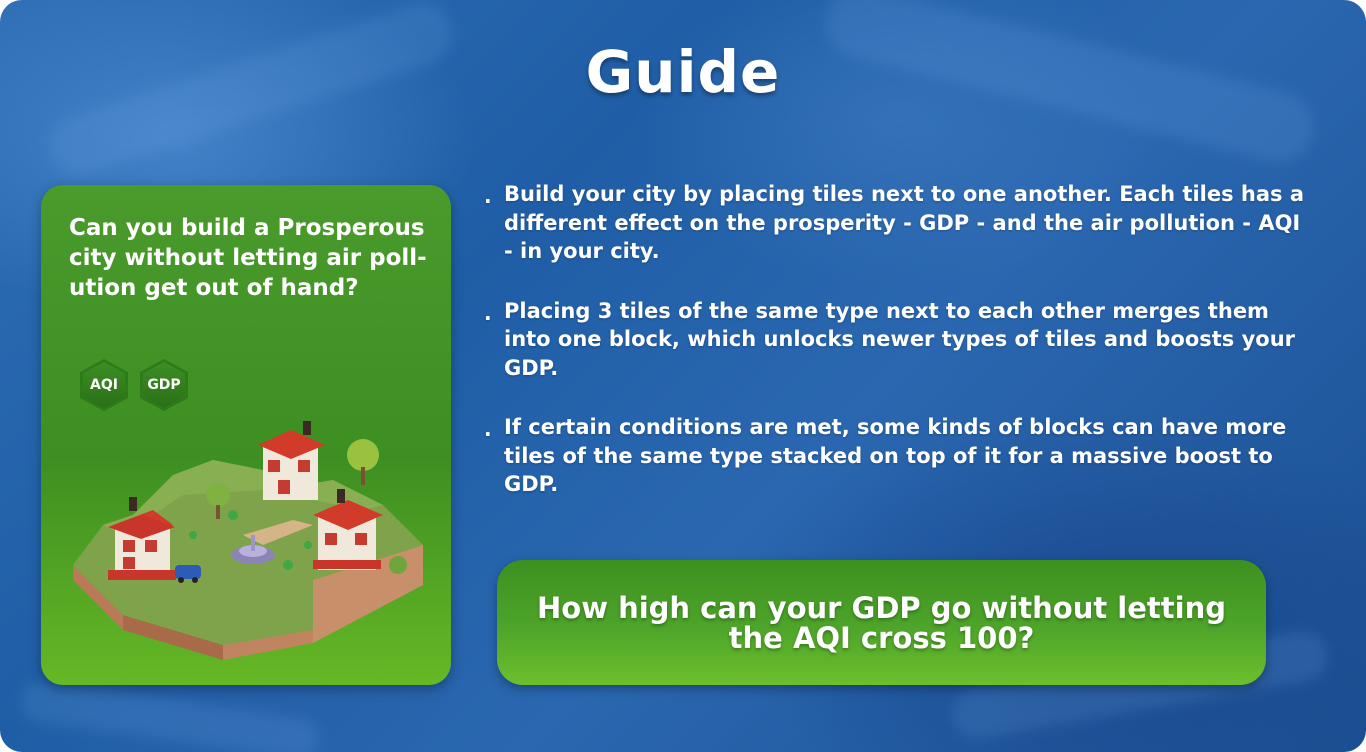 Image resolution: width=1366 pixels, height=752 pixels. I want to click on page-title: Guide, so click(683, 72).